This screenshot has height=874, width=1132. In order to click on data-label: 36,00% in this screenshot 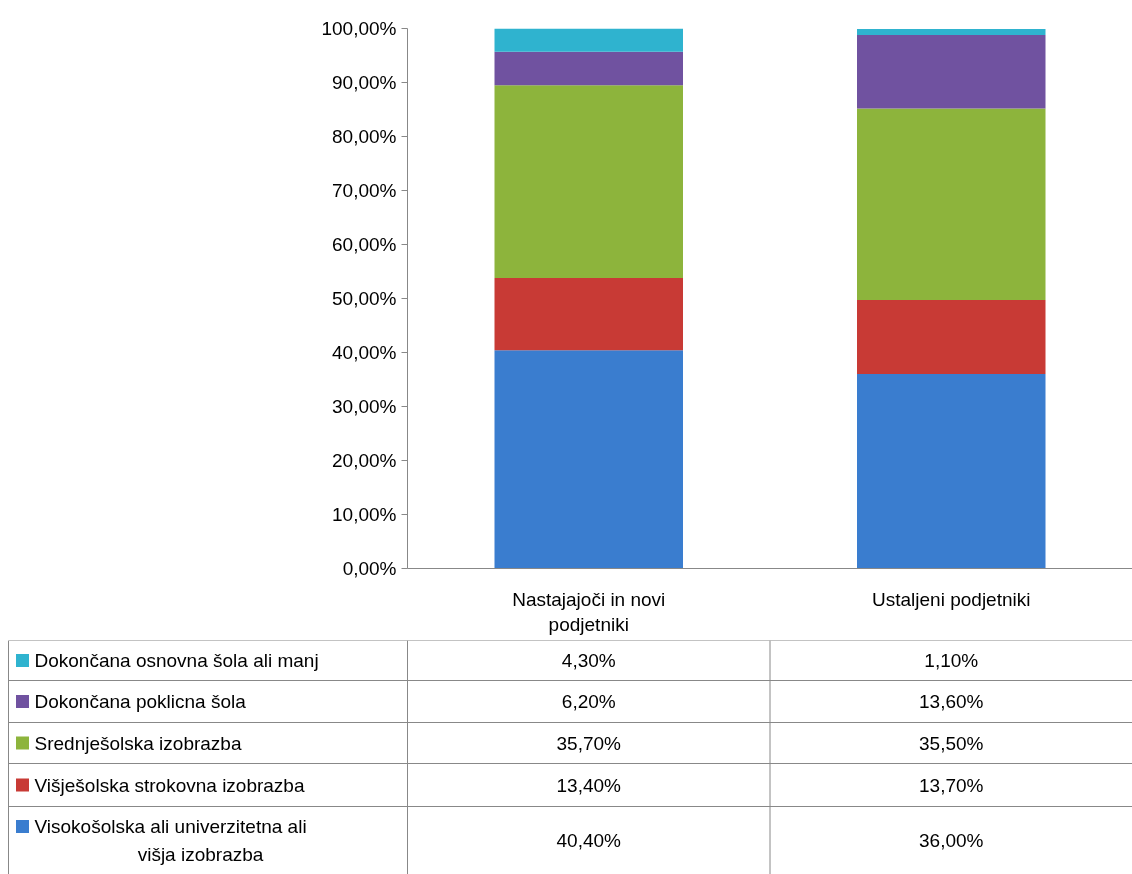, I will do `click(951, 840)`.